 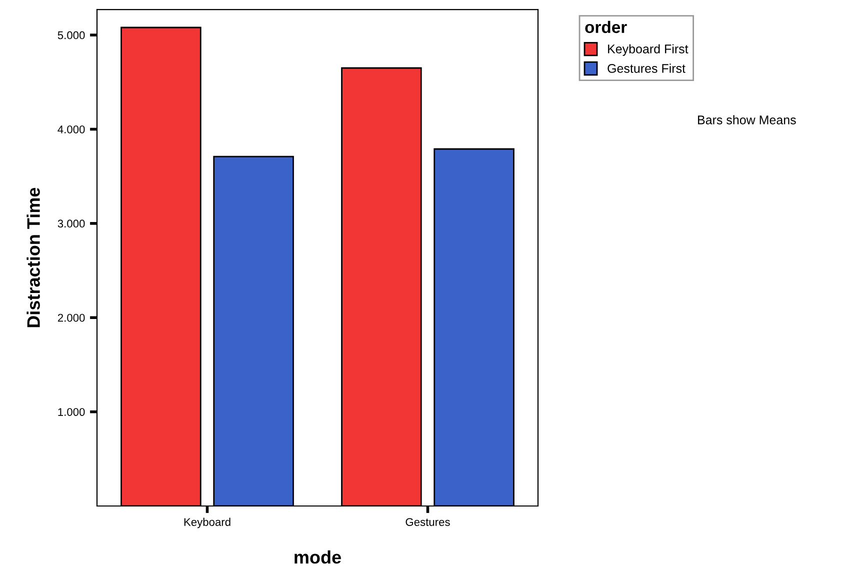 What do you see at coordinates (207, 523) in the screenshot?
I see `x-tick-label: Keyboard` at bounding box center [207, 523].